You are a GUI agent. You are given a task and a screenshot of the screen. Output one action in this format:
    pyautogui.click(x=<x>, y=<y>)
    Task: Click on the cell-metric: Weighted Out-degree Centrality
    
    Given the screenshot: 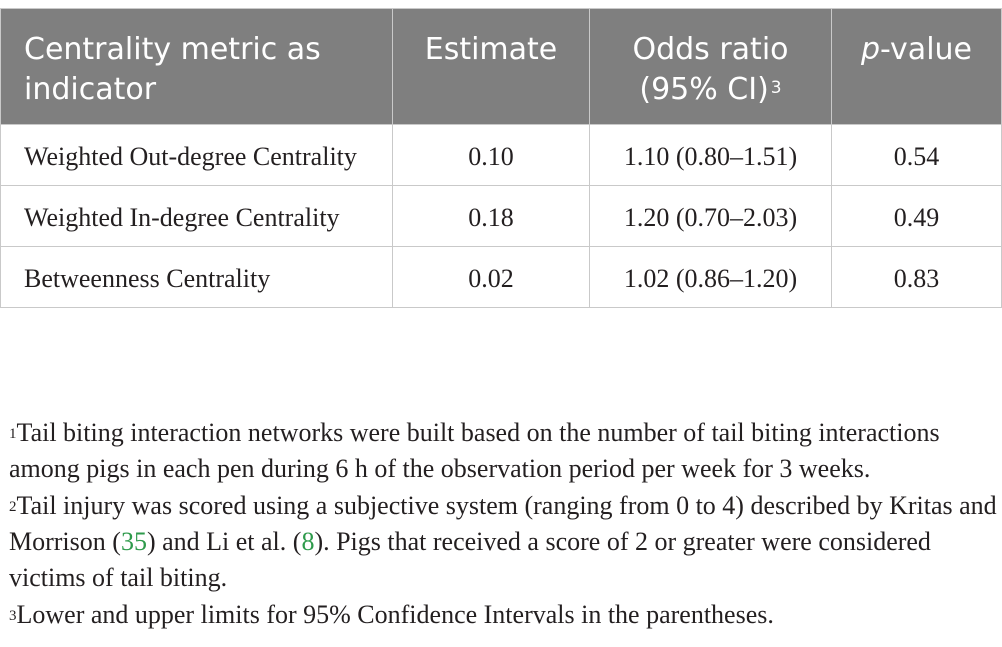 What is the action you would take?
    pyautogui.click(x=196, y=155)
    